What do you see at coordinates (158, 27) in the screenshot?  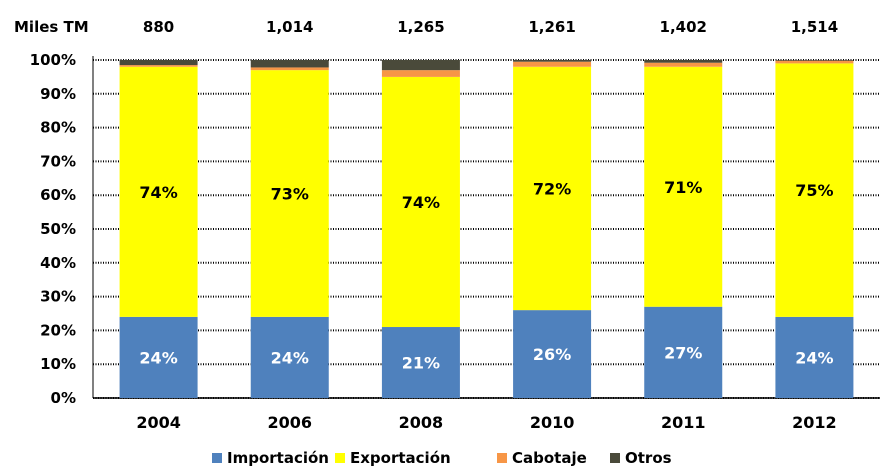 I see `total-label: 880` at bounding box center [158, 27].